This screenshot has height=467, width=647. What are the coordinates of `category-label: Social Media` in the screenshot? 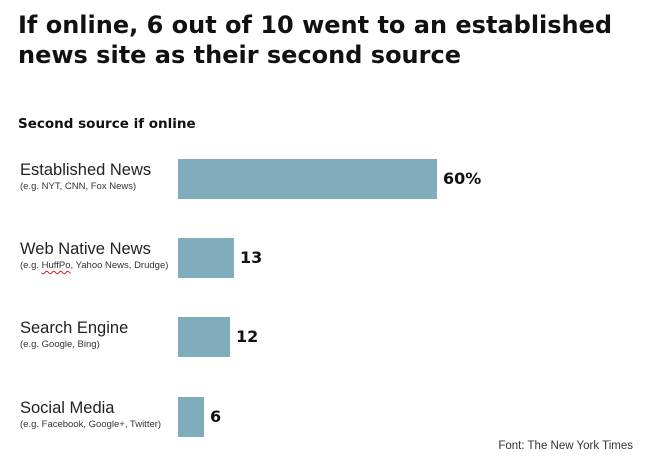 It's located at (67, 408).